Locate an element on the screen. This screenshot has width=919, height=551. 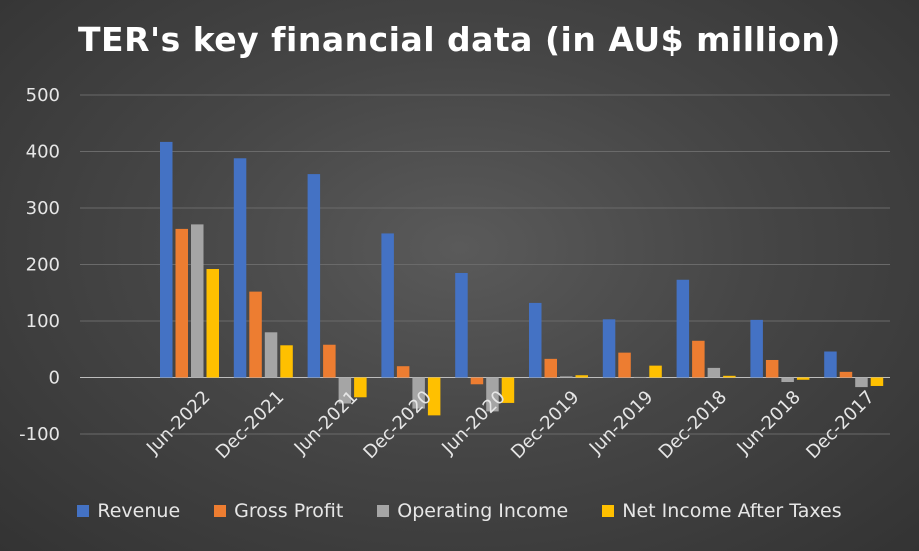
x-tick-label: Jun-2019 is located at coordinates (621, 423).